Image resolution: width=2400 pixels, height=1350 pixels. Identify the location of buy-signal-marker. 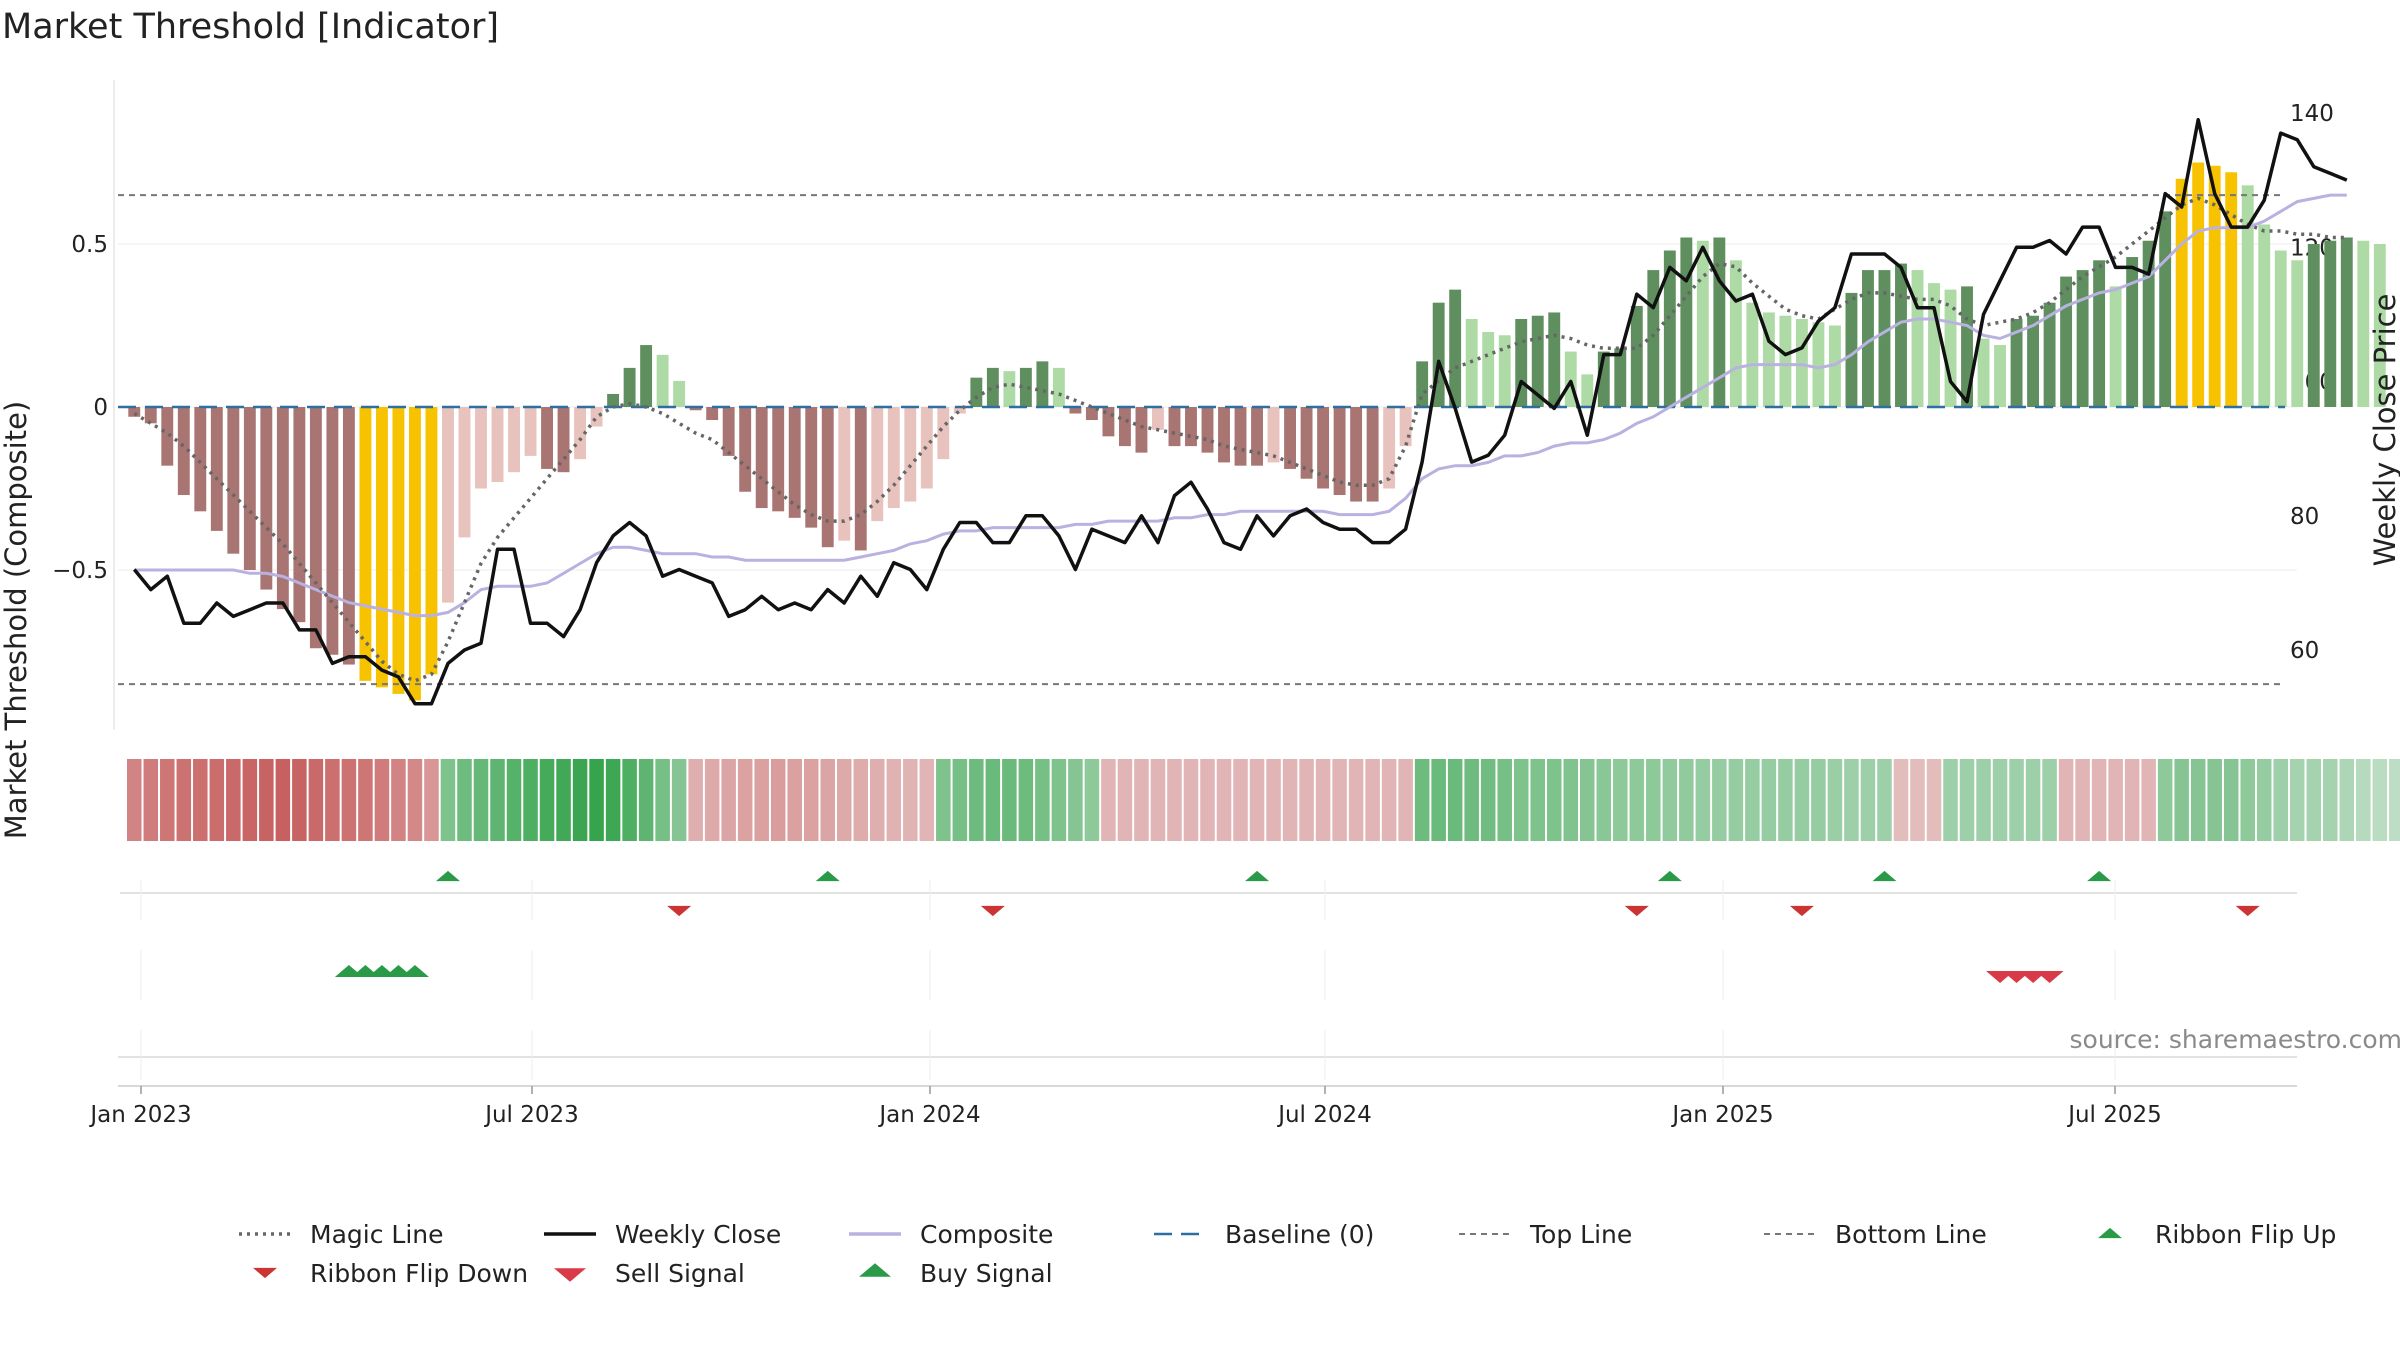
(414, 971).